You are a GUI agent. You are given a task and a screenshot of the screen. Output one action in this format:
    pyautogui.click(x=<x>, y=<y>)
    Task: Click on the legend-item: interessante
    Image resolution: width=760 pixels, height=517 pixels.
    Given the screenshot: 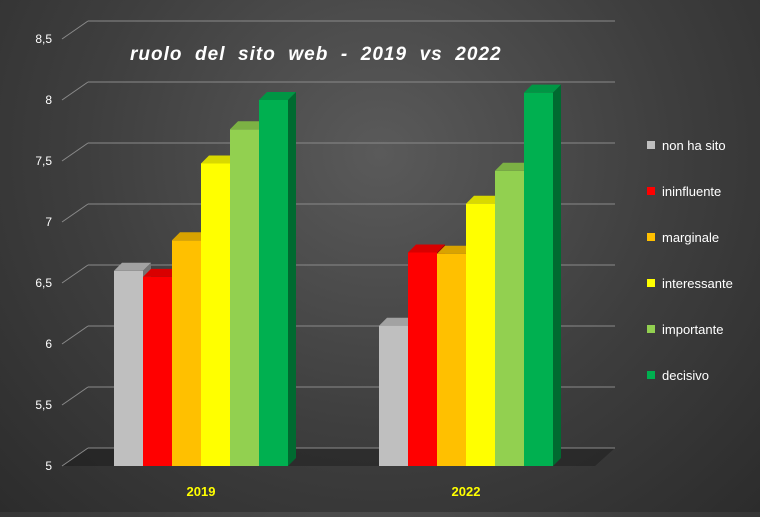 What is the action you would take?
    pyautogui.click(x=690, y=283)
    